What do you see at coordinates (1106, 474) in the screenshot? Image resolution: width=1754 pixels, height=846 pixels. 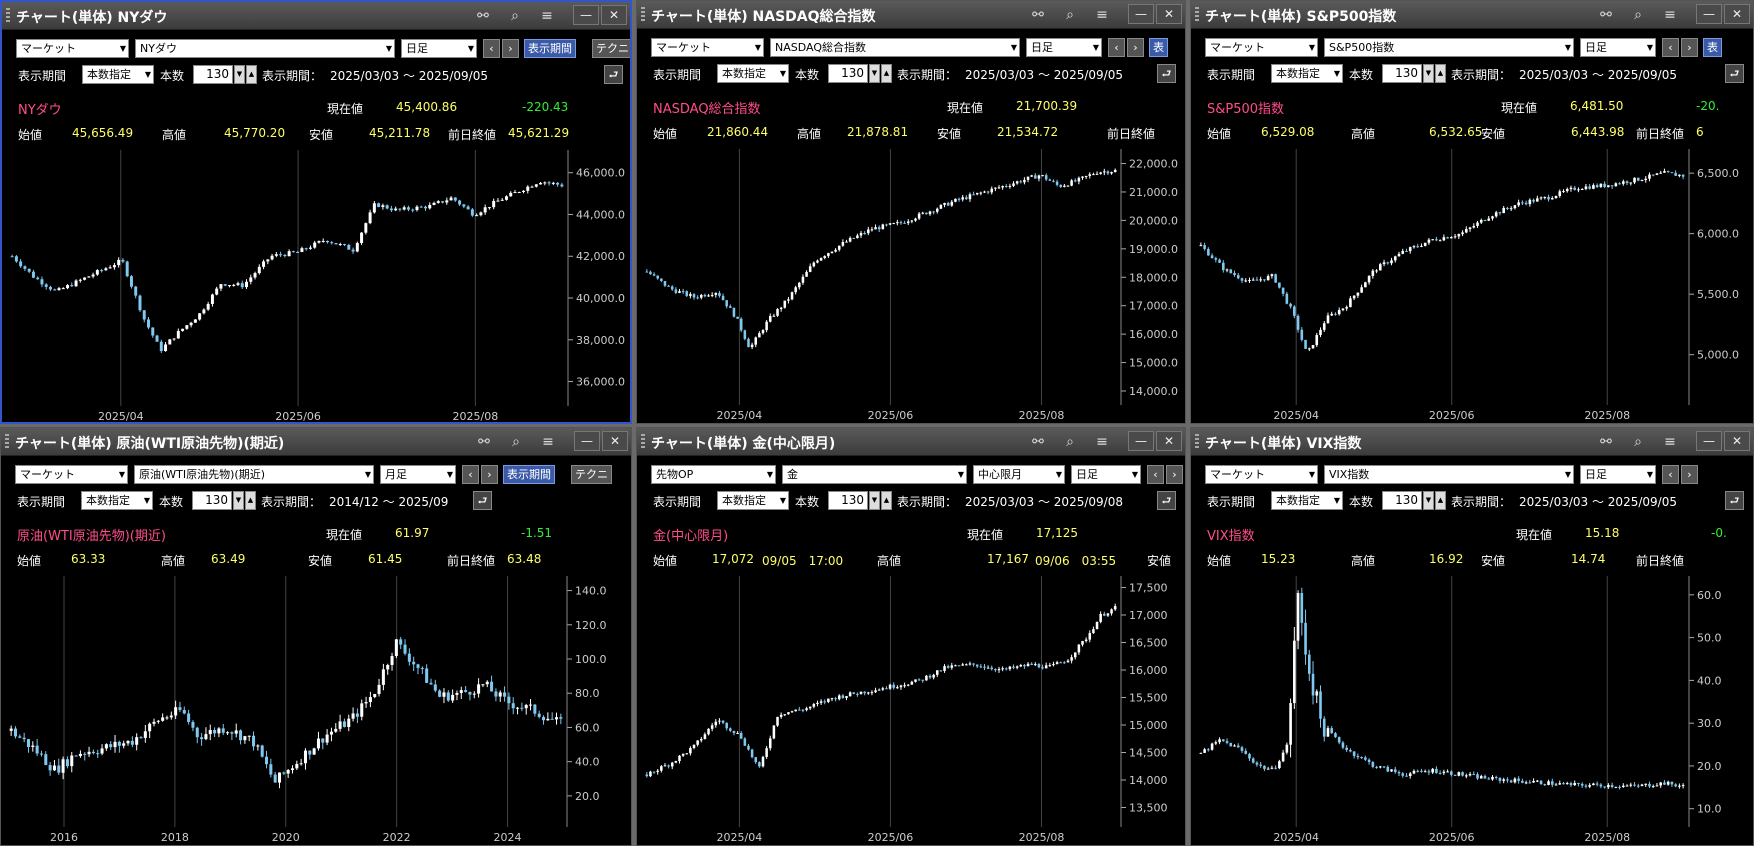 I see `selector-3: 日足 ▼` at bounding box center [1106, 474].